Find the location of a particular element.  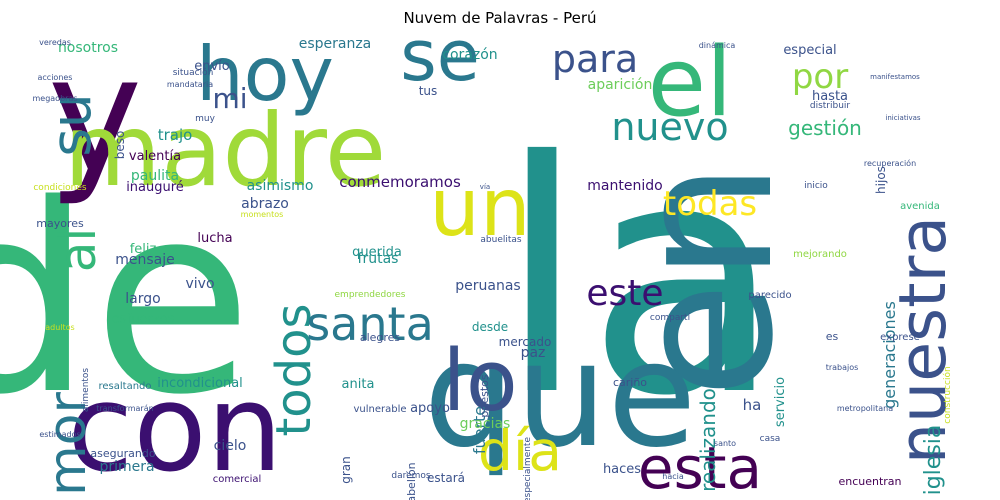

word-apoyo: apoyo is located at coordinates (430, 408).